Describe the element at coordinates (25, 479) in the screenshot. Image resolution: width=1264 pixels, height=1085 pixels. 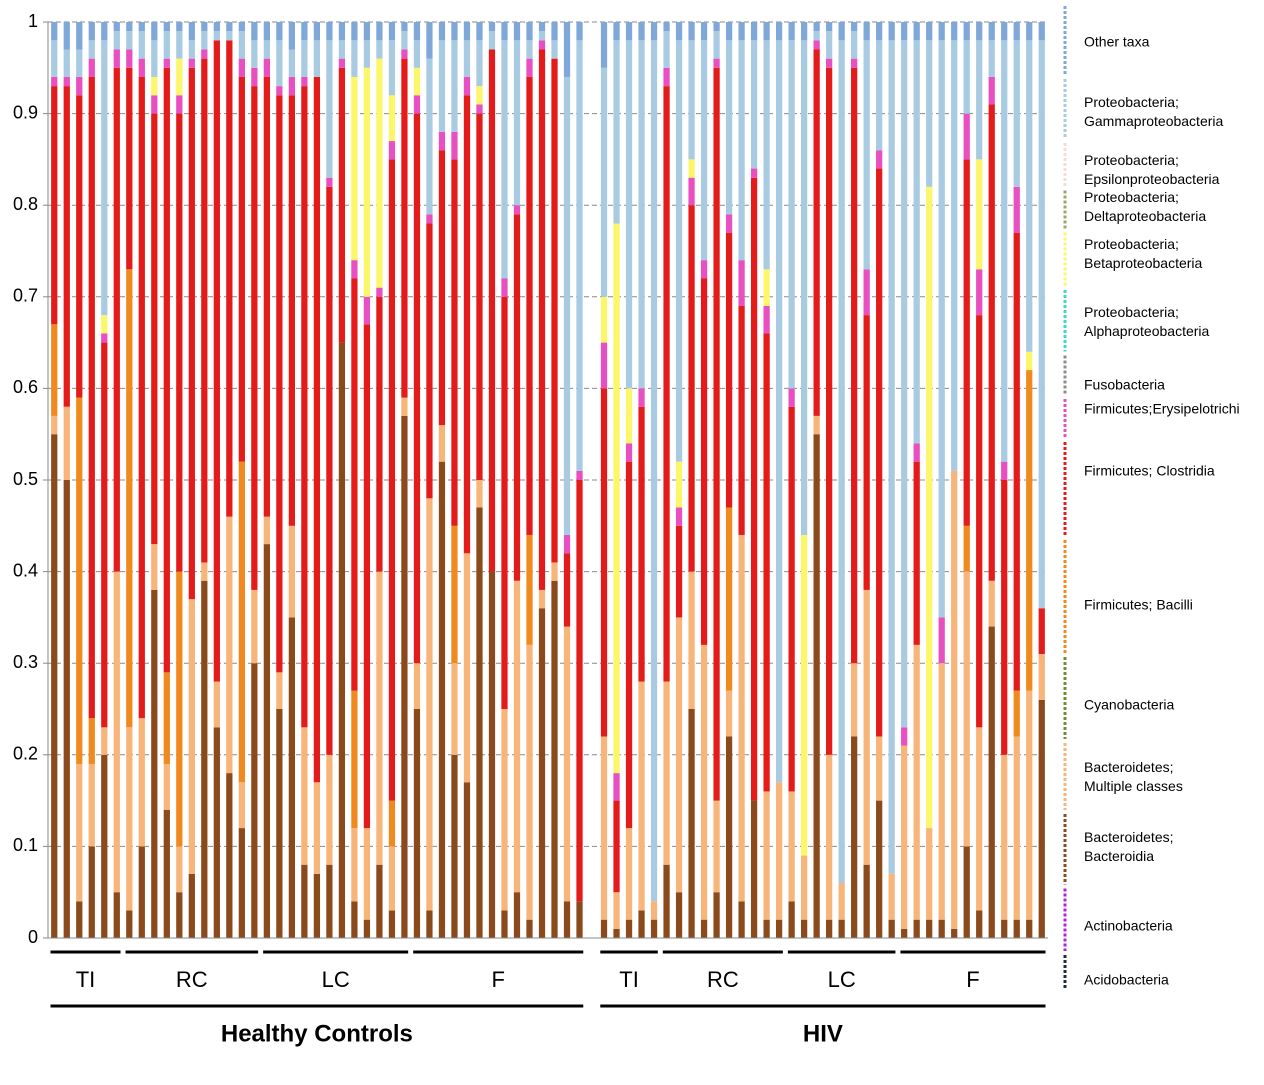
I see `y-tick-label: 0.5` at that location.